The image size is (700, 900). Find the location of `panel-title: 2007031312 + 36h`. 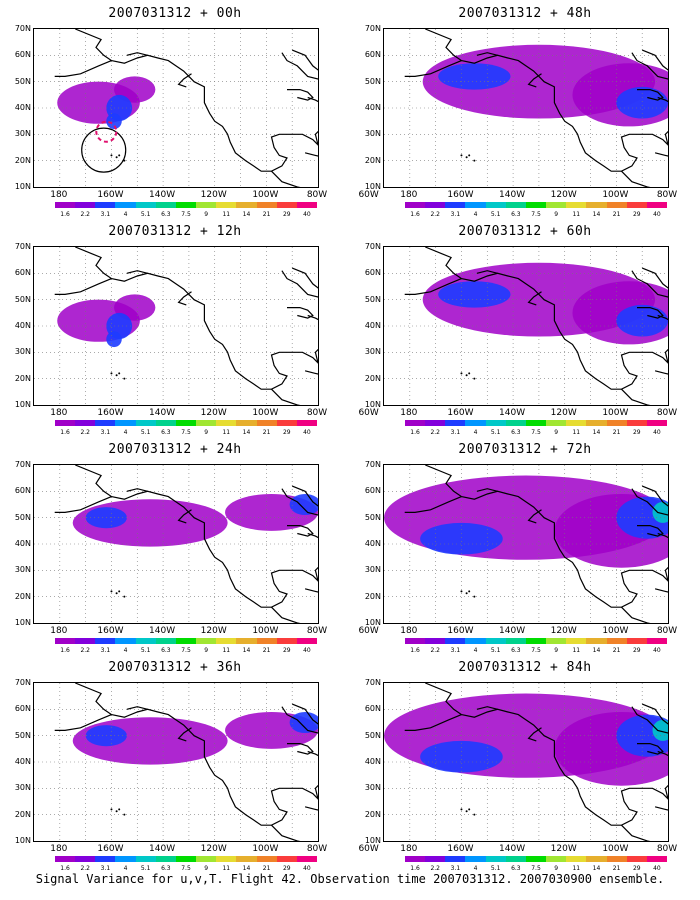

panel-title: 2007031312 + 36h is located at coordinates (175, 667).